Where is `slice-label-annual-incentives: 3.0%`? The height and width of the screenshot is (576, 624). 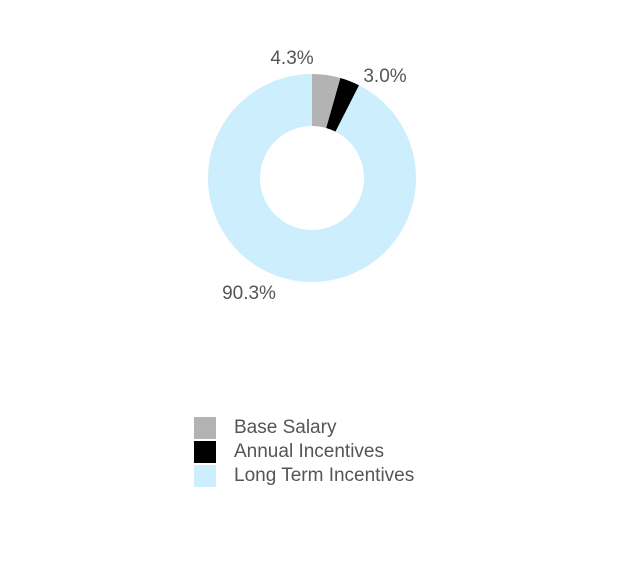
slice-label-annual-incentives: 3.0% is located at coordinates (384, 76).